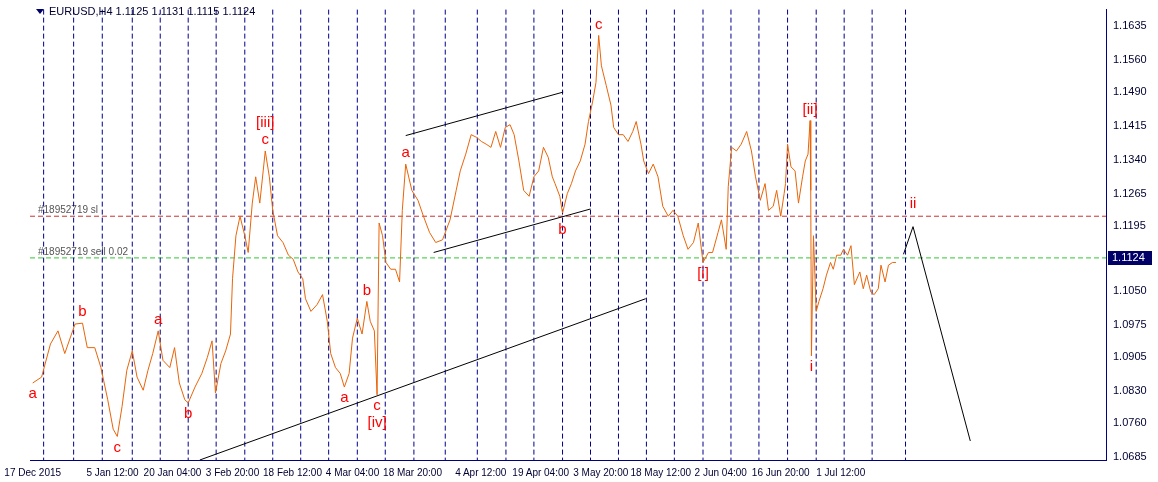 This screenshot has width=1158, height=482. I want to click on y-tick-label: 1.1415, so click(1130, 125).